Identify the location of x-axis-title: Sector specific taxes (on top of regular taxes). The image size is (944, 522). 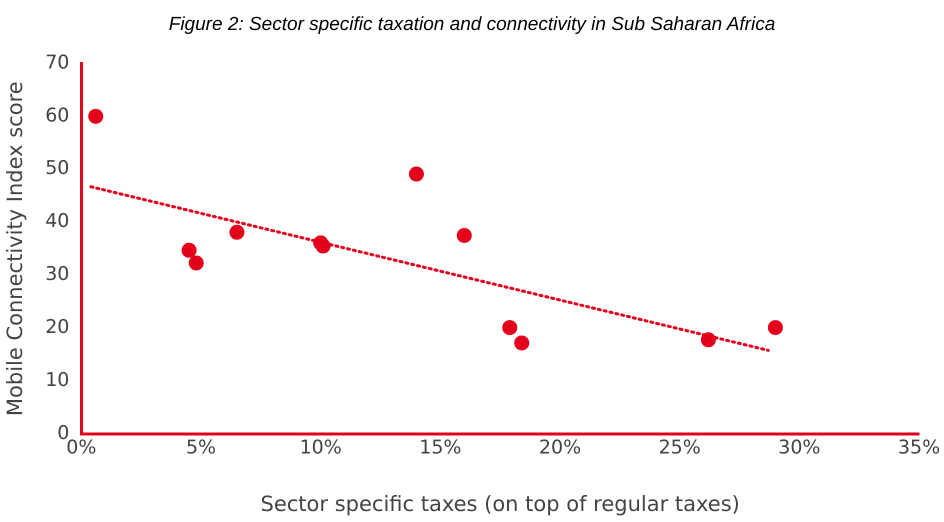
(500, 504).